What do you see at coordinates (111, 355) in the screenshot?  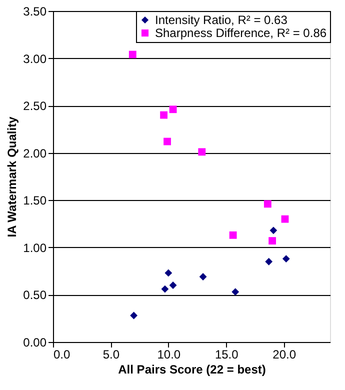 I see `x-tick-label: 5.0` at bounding box center [111, 355].